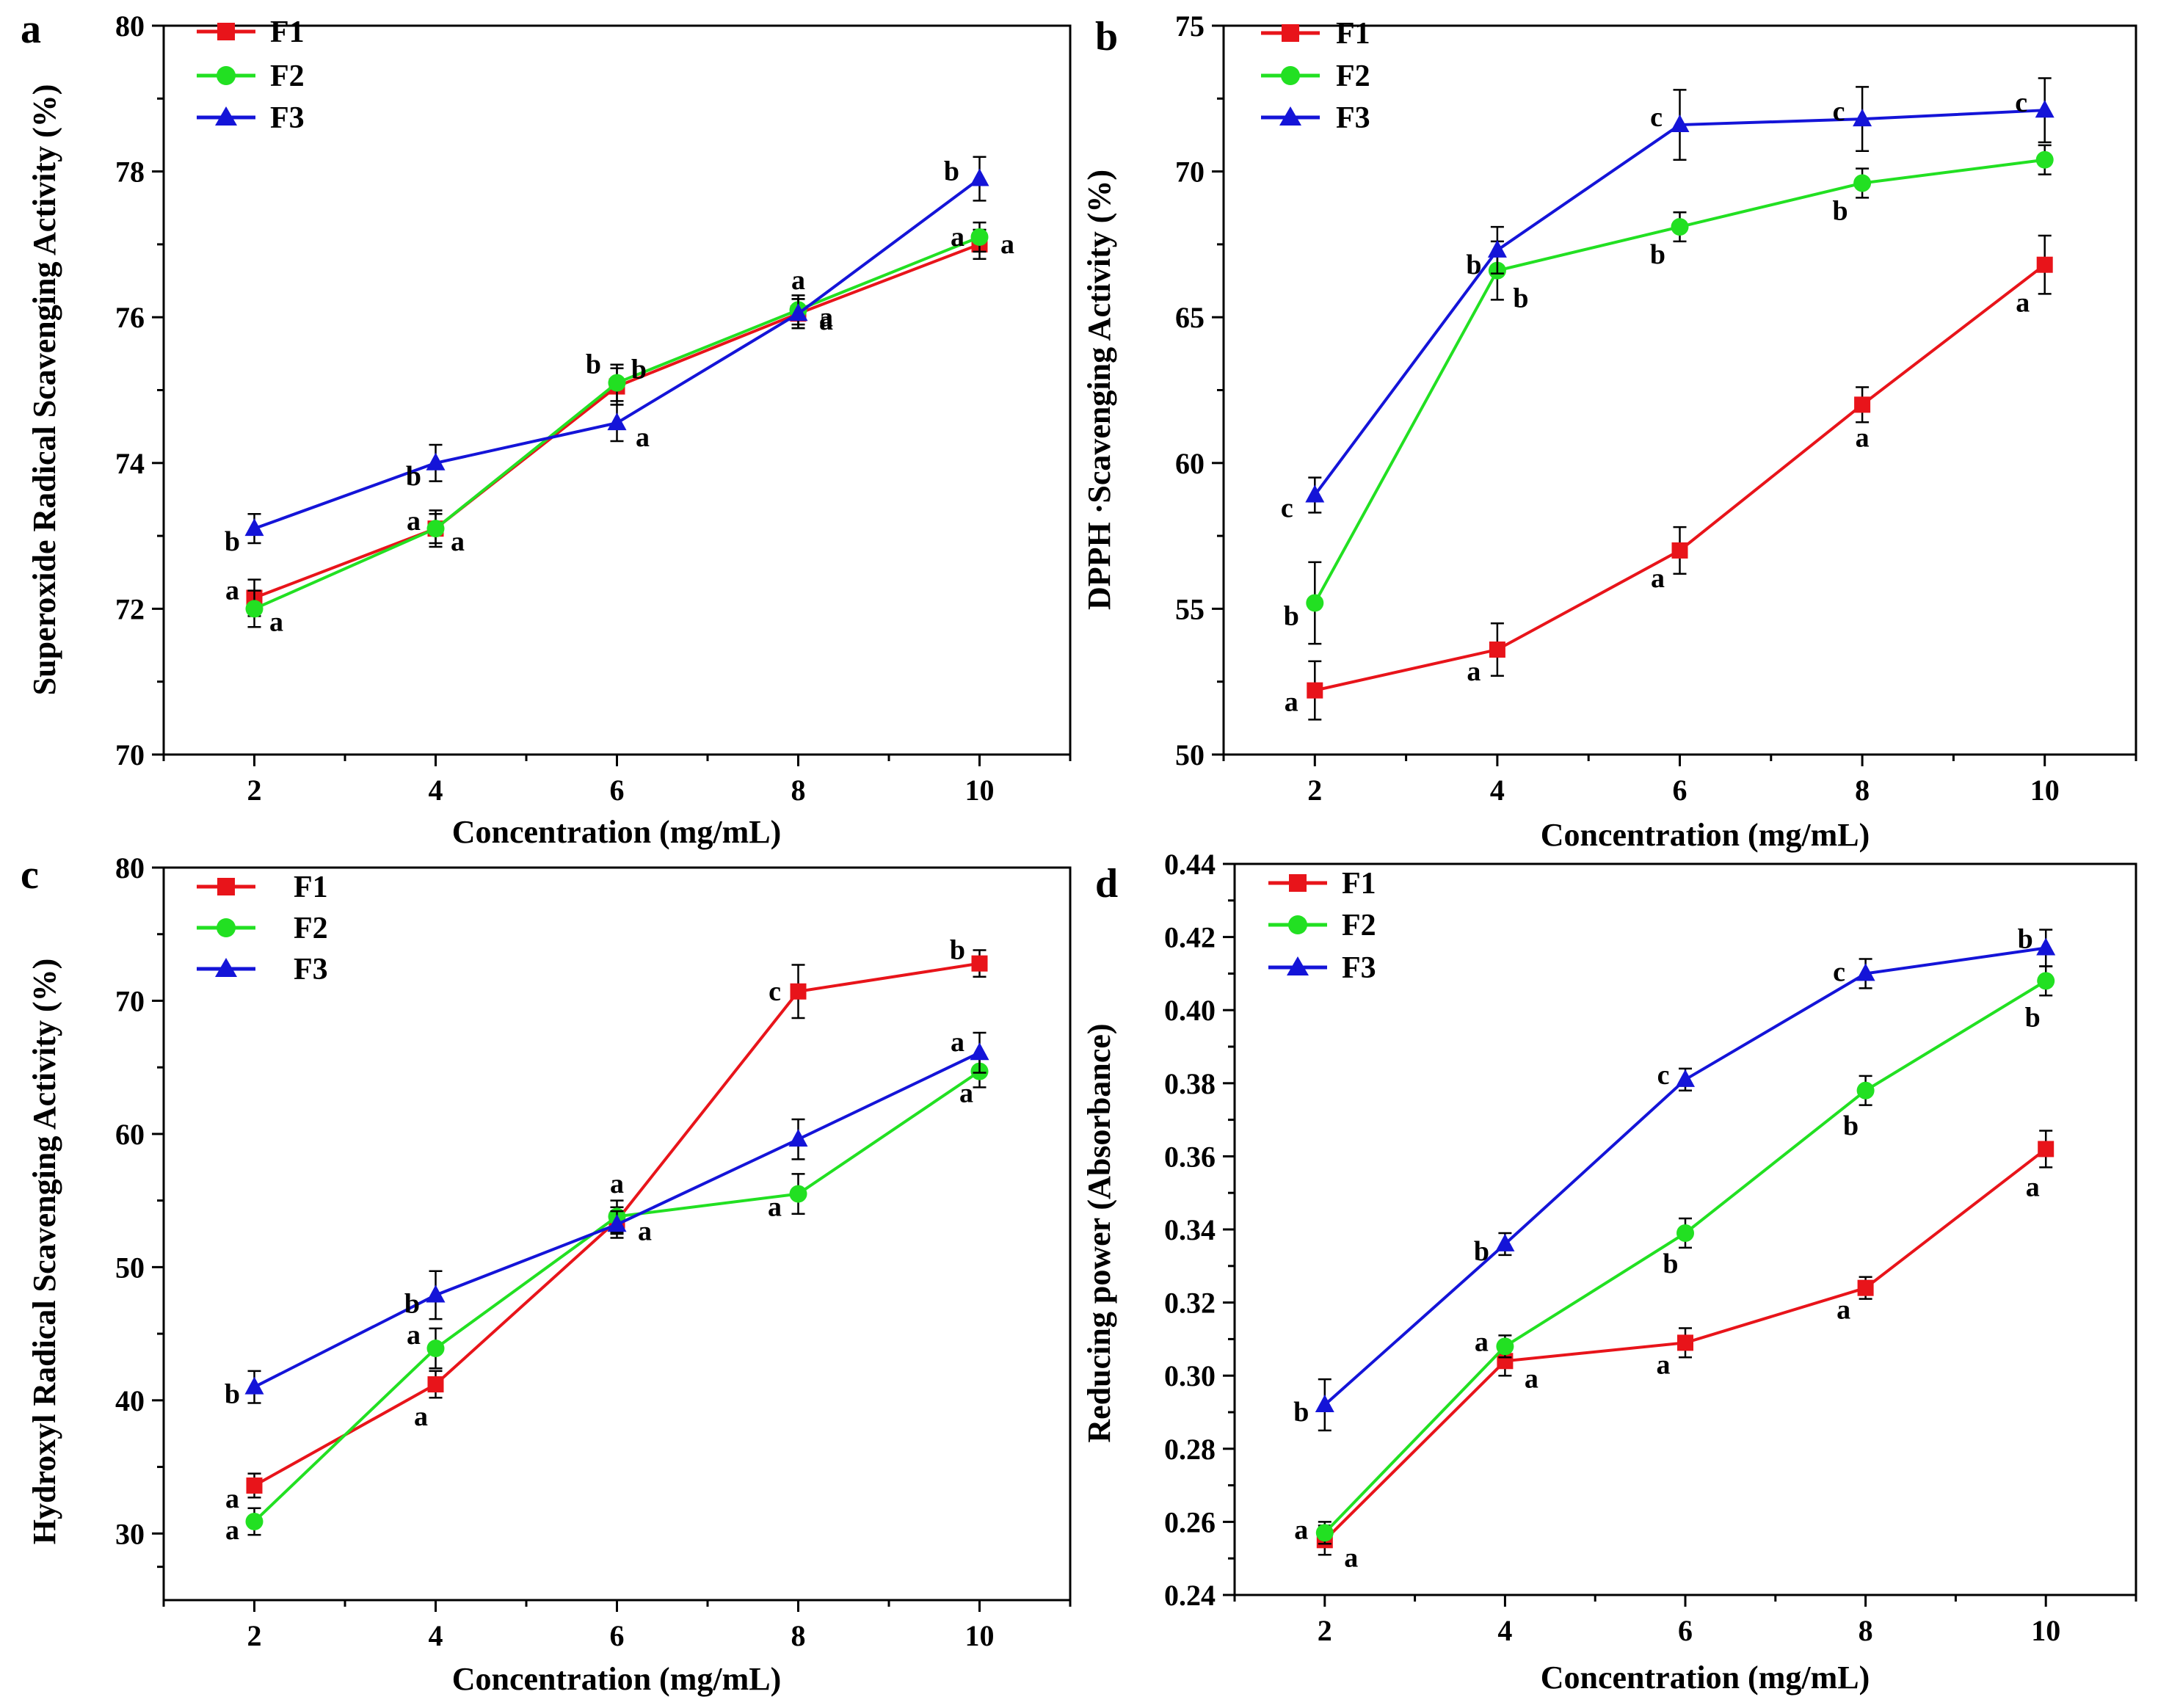  What do you see at coordinates (1685, 1256) in the screenshot?
I see `series-line-f2` at bounding box center [1685, 1256].